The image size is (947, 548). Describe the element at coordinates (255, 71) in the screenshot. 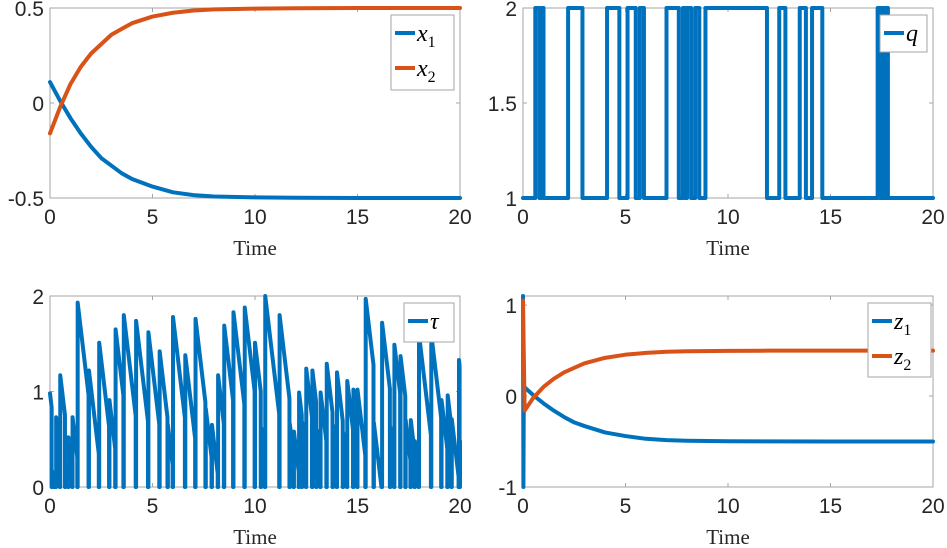

I see `series-x2` at that location.